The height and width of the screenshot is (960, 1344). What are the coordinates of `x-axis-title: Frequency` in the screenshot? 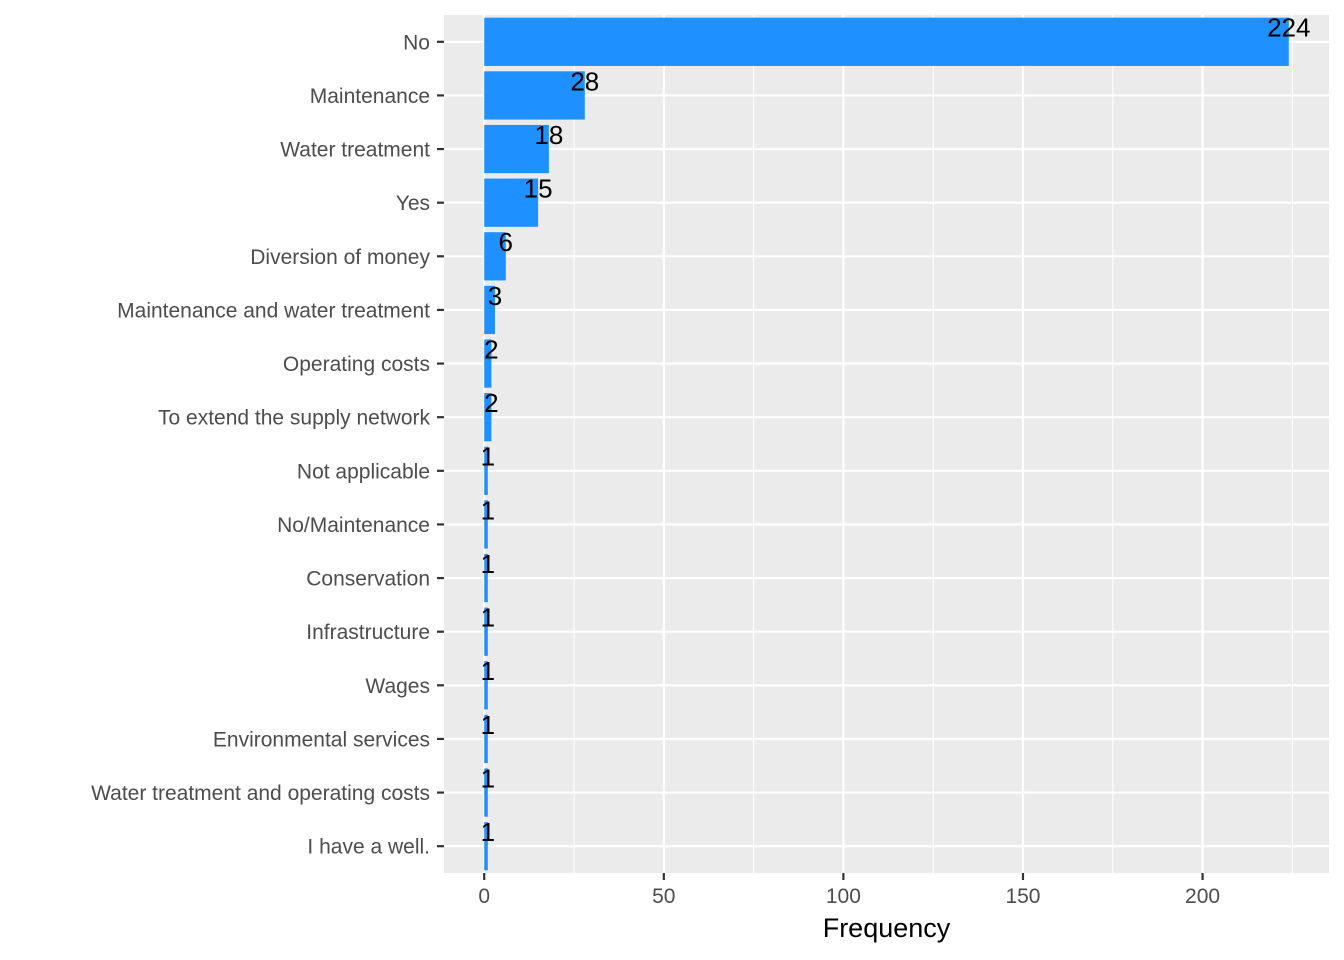 It's located at (887, 928).